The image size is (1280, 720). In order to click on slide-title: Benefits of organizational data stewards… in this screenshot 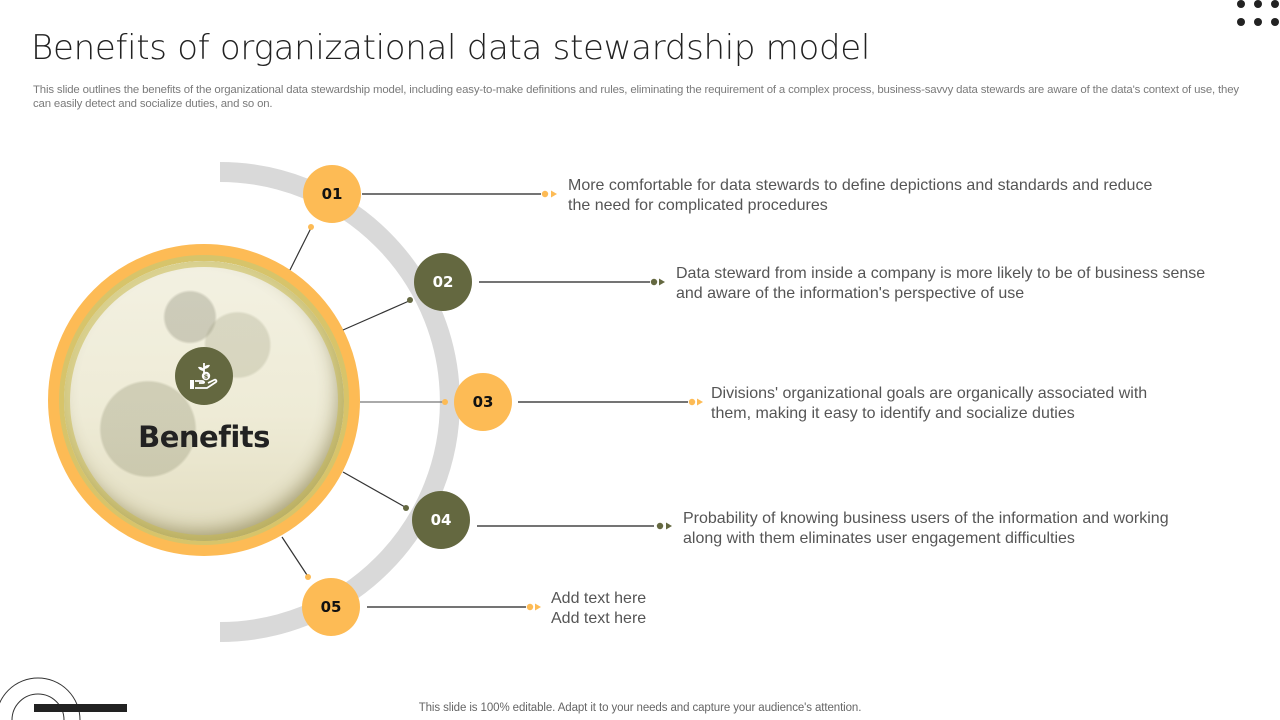, I will do `click(451, 48)`.